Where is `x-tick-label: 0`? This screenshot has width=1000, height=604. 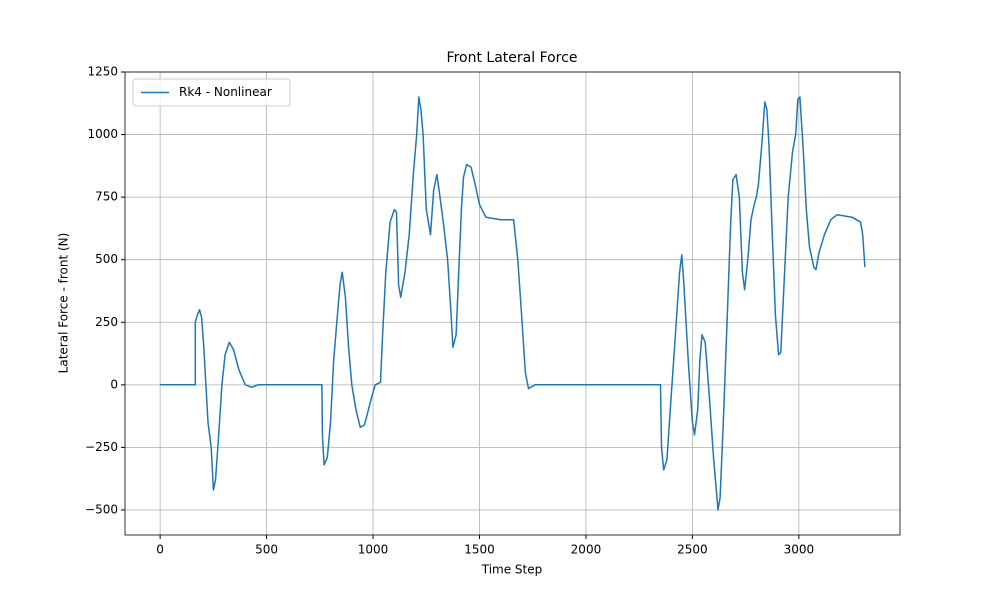 x-tick-label: 0 is located at coordinates (160, 550).